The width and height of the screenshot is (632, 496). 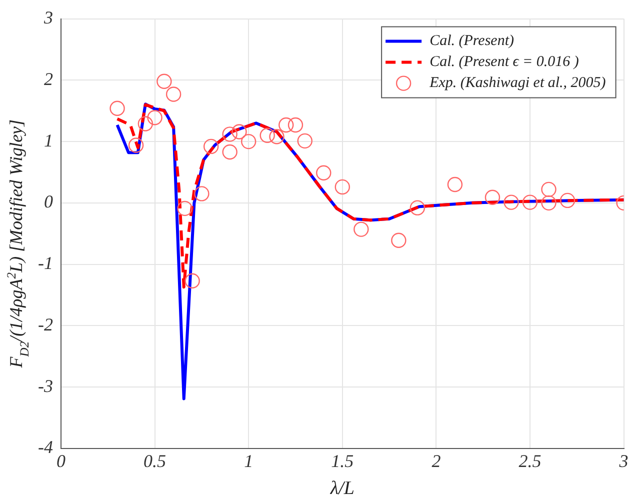 I want to click on y-tick-label: 0, so click(x=48, y=202).